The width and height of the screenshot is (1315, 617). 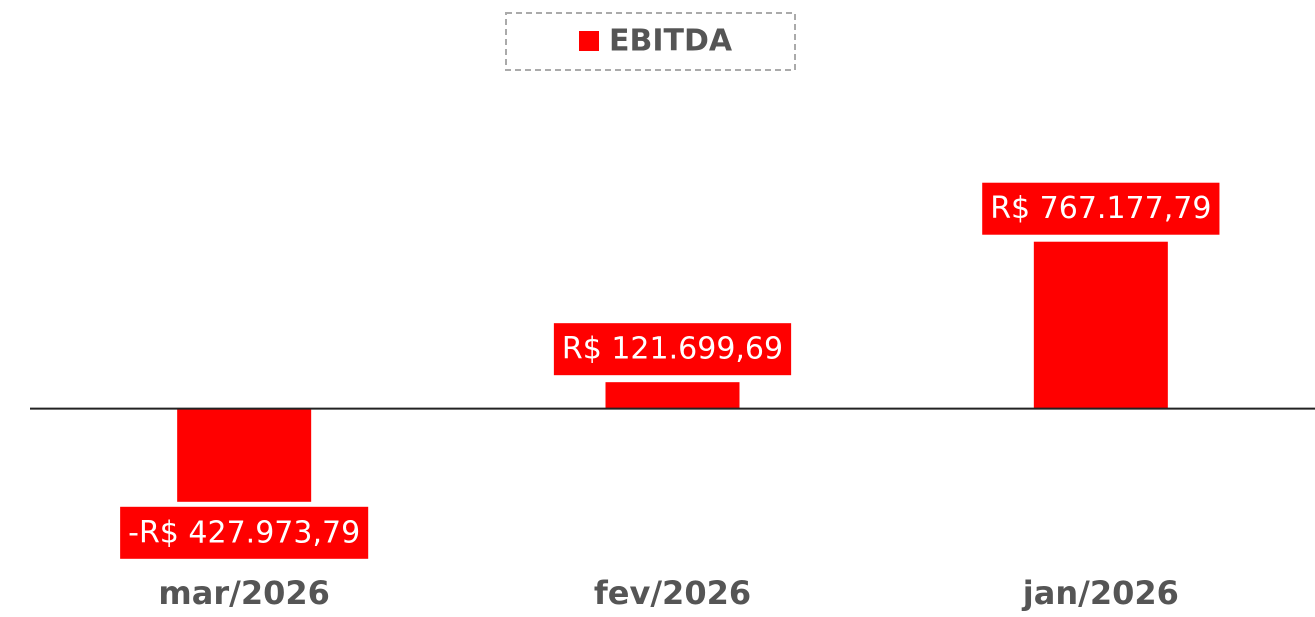 What do you see at coordinates (672, 593) in the screenshot?
I see `x-tick-label: fev/2026` at bounding box center [672, 593].